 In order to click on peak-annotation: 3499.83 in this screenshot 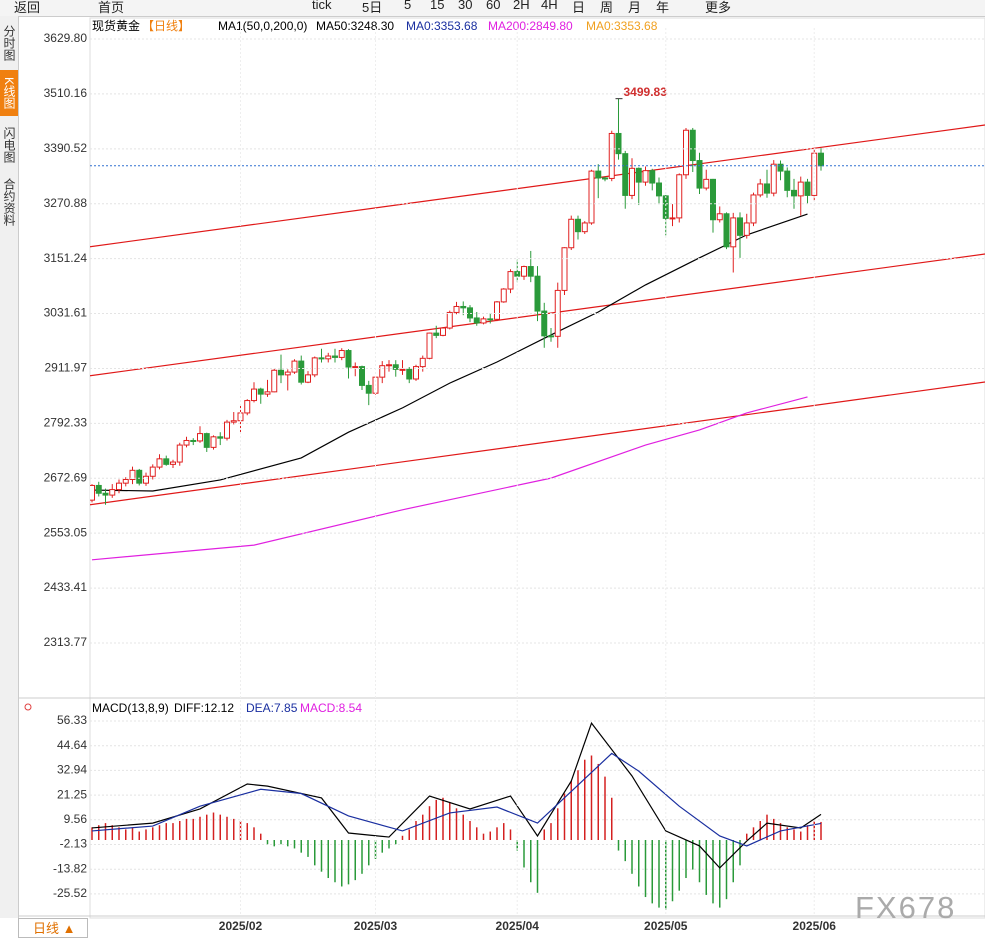, I will do `click(646, 92)`.